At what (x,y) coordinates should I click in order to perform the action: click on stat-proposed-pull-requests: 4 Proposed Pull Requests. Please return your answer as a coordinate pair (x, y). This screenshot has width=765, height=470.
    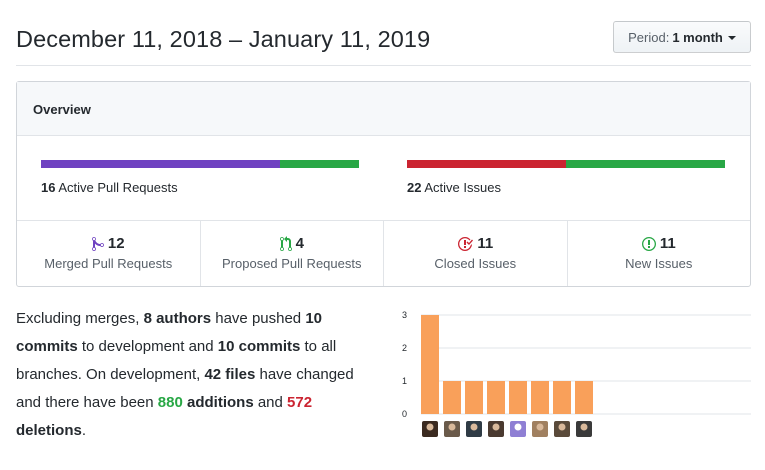
    Looking at the image, I should click on (292, 253).